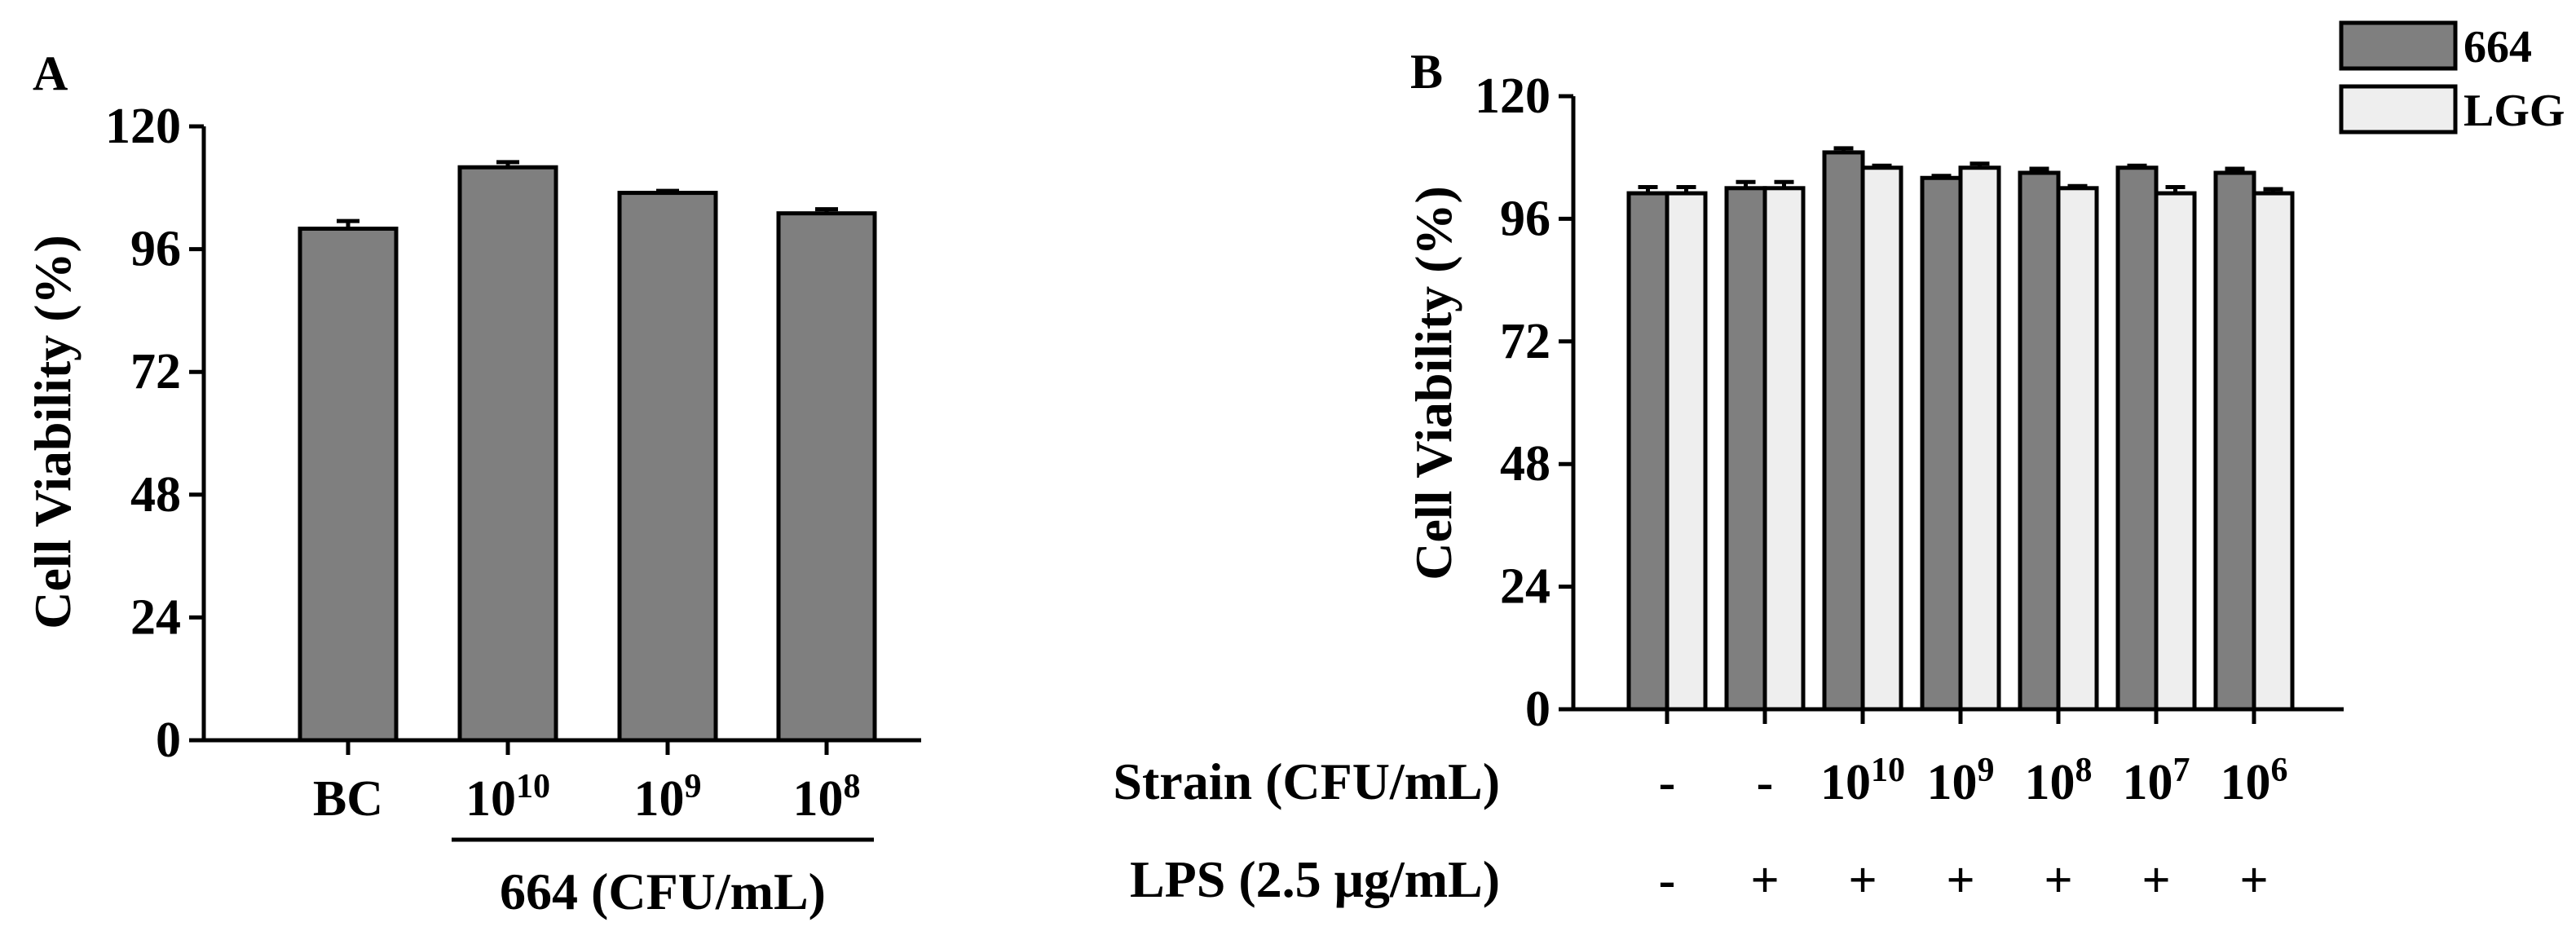 The height and width of the screenshot is (931, 2576). Describe the element at coordinates (2279, 770) in the screenshot. I see `panel-b-row-value-exponent: 6` at that location.